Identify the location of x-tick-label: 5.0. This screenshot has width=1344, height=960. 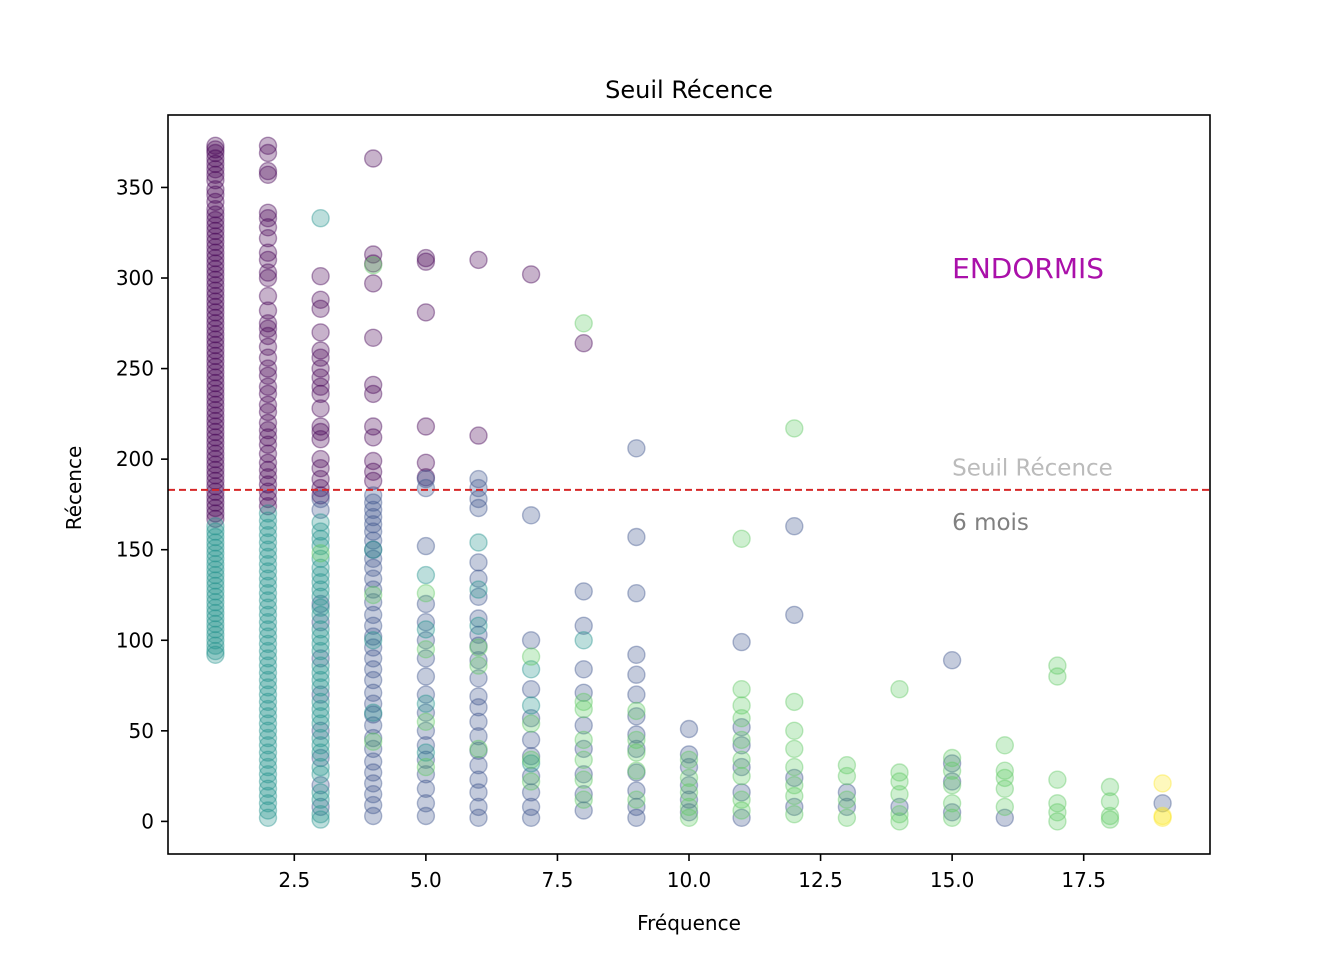
(426, 880).